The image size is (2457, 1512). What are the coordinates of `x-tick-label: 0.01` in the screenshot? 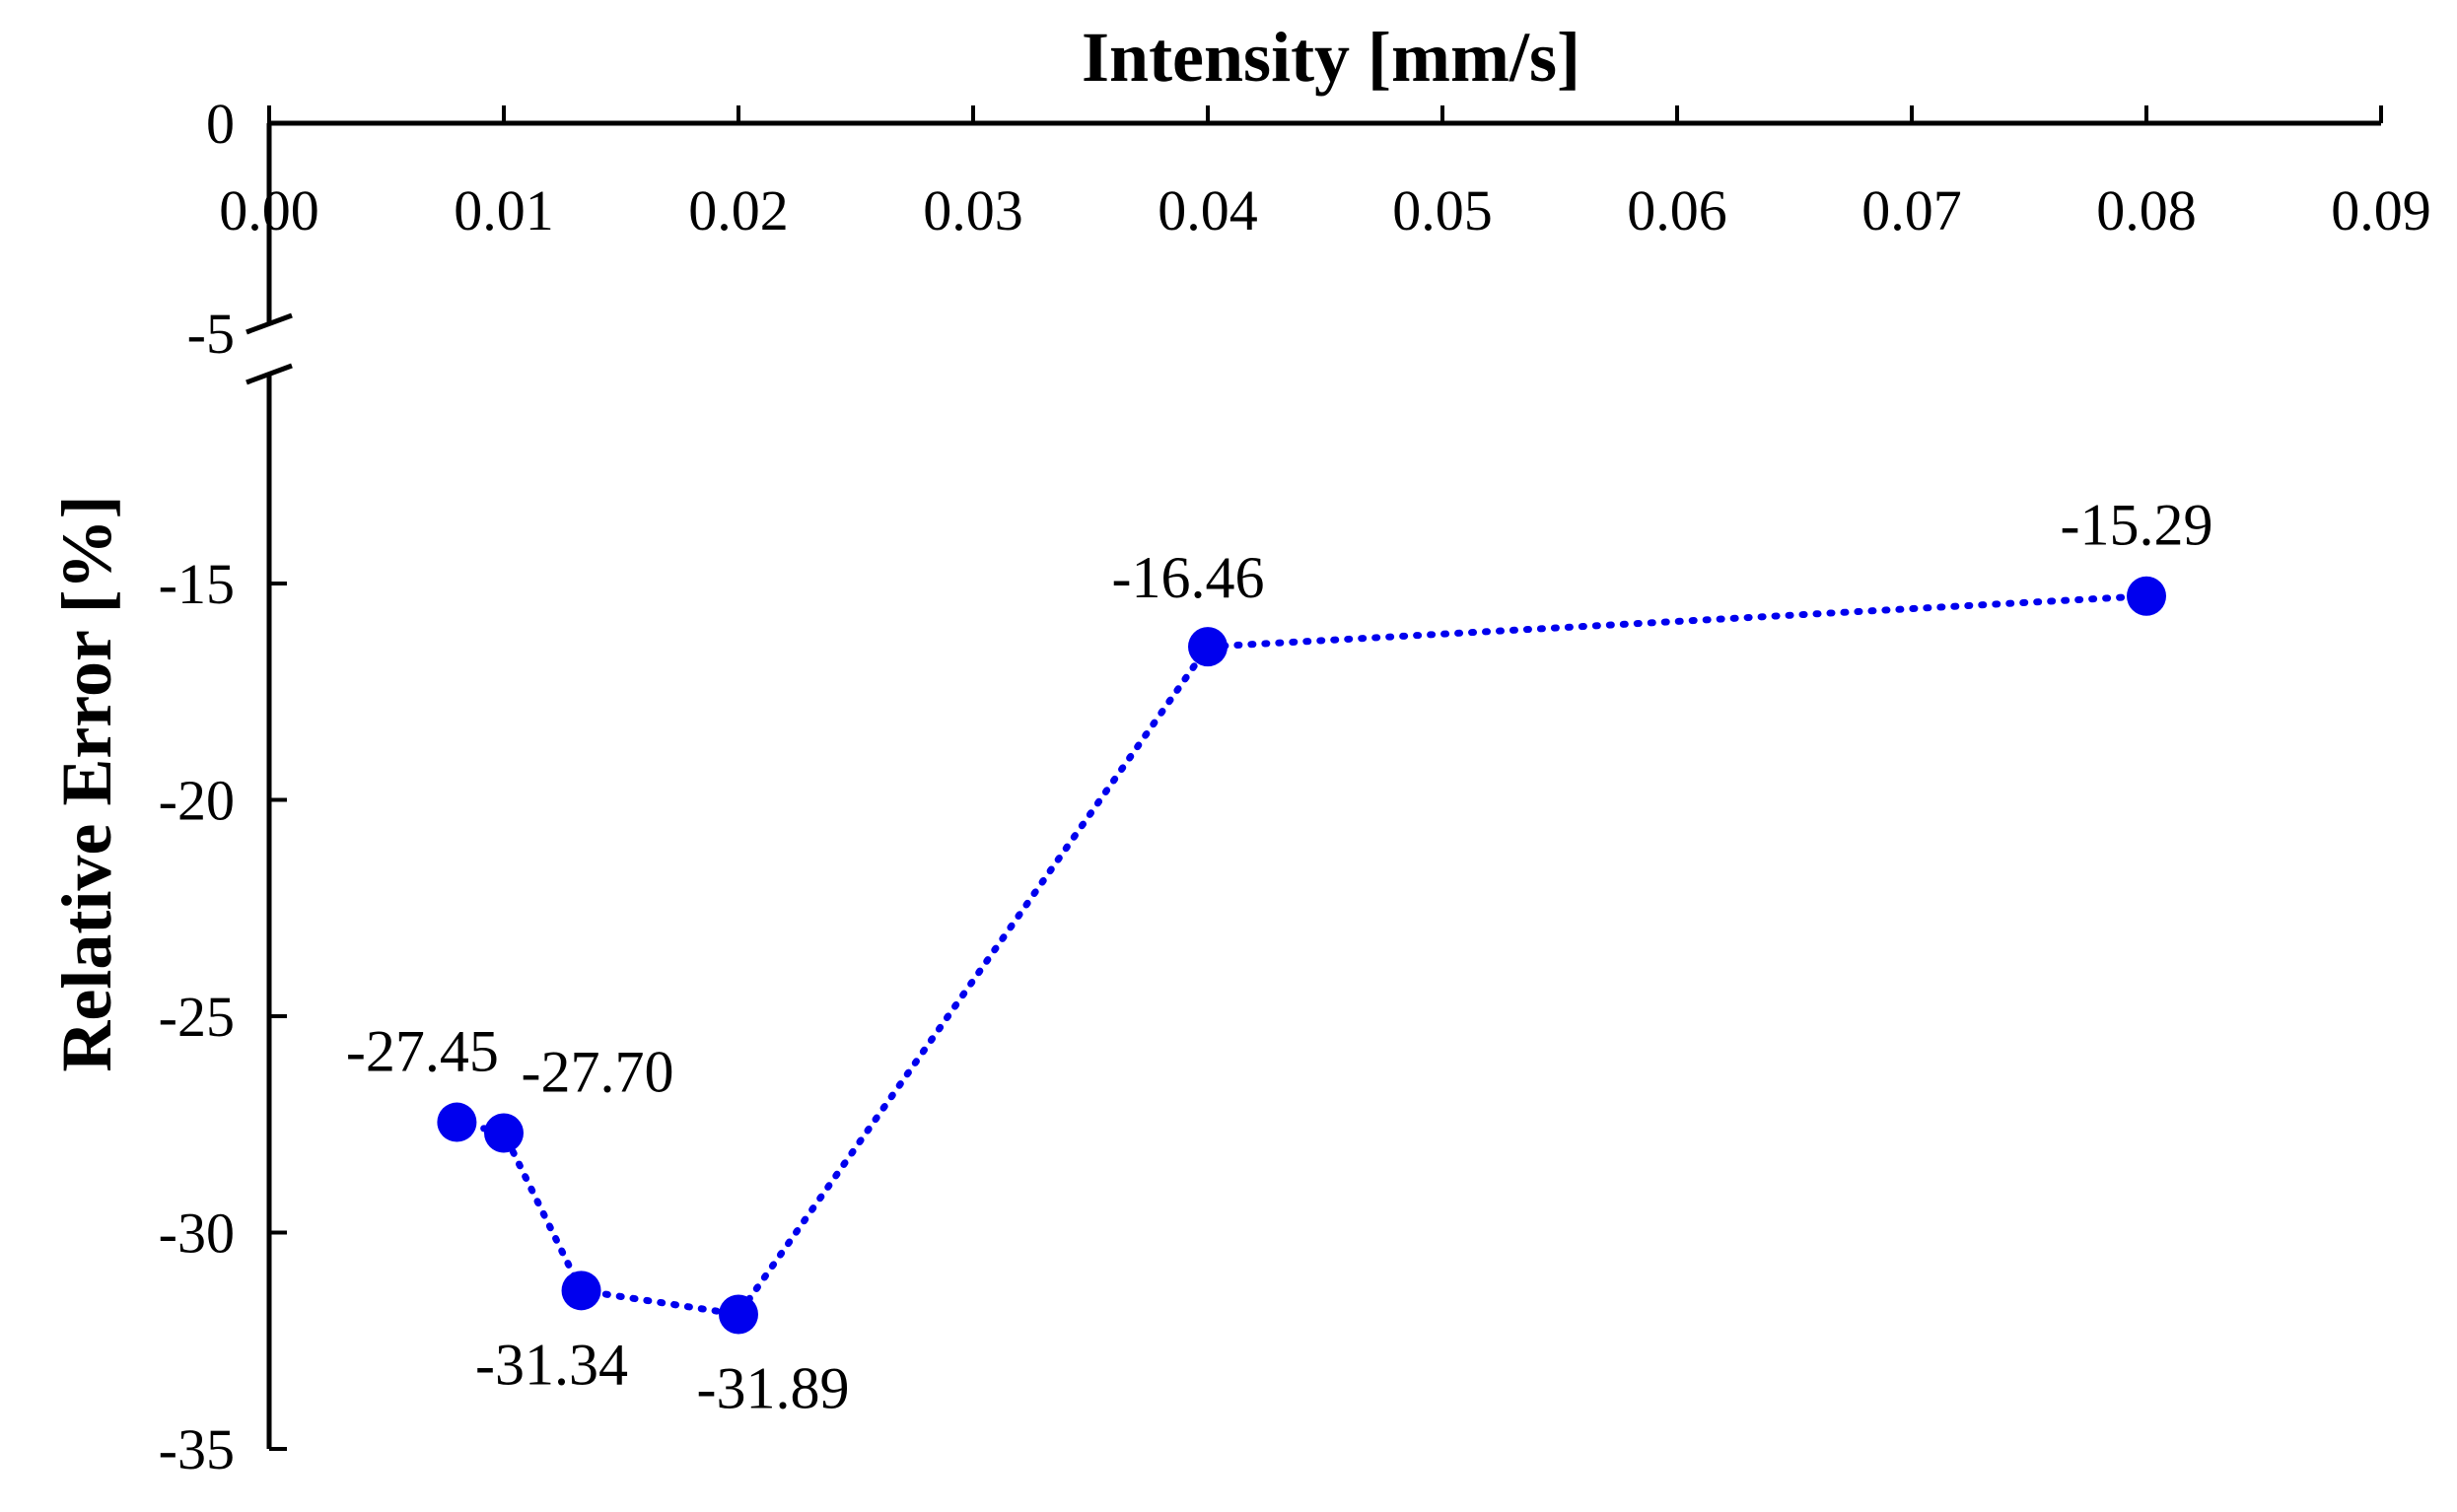 It's located at (504, 210).